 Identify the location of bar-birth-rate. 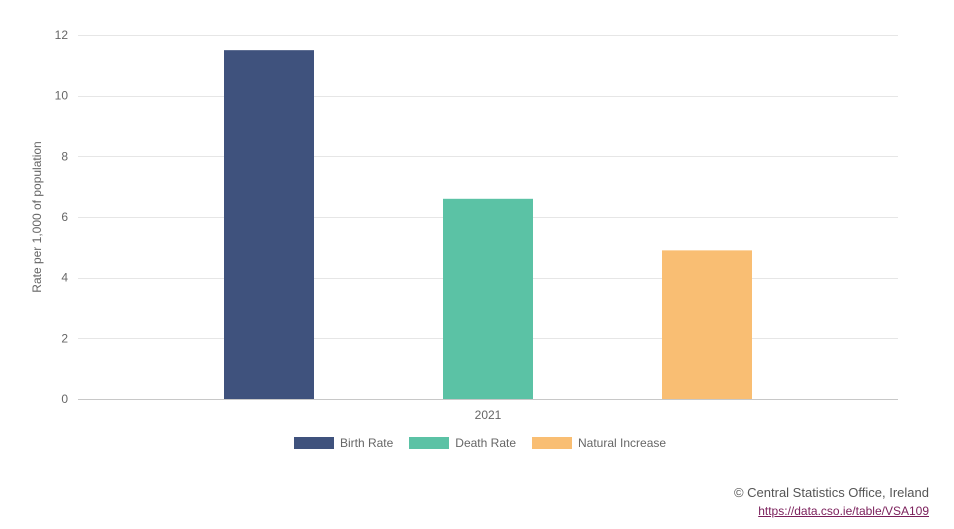
(269, 225).